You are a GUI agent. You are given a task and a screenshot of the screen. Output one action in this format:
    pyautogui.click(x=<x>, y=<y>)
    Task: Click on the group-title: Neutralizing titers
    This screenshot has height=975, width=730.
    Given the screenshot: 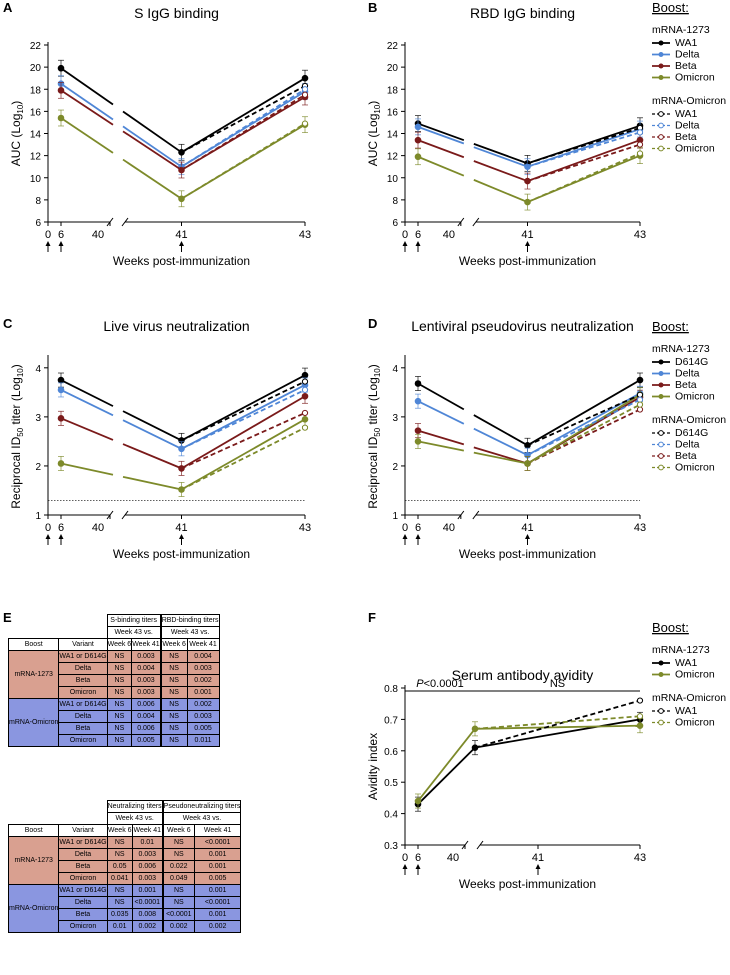 What is the action you would take?
    pyautogui.click(x=134, y=806)
    